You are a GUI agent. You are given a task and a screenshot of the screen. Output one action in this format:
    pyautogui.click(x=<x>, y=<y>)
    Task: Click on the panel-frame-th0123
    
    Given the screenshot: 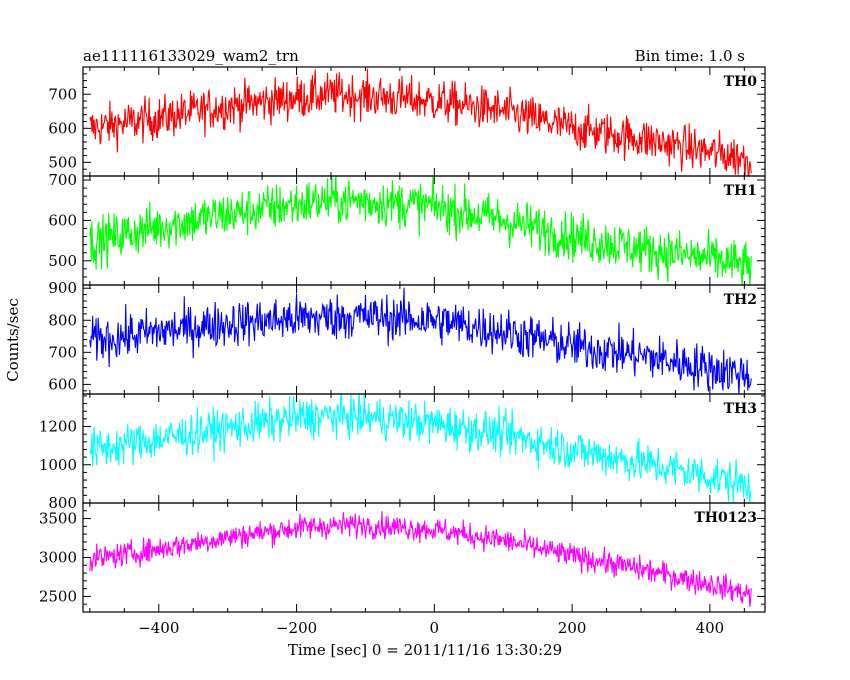 What is the action you would take?
    pyautogui.click(x=424, y=557)
    